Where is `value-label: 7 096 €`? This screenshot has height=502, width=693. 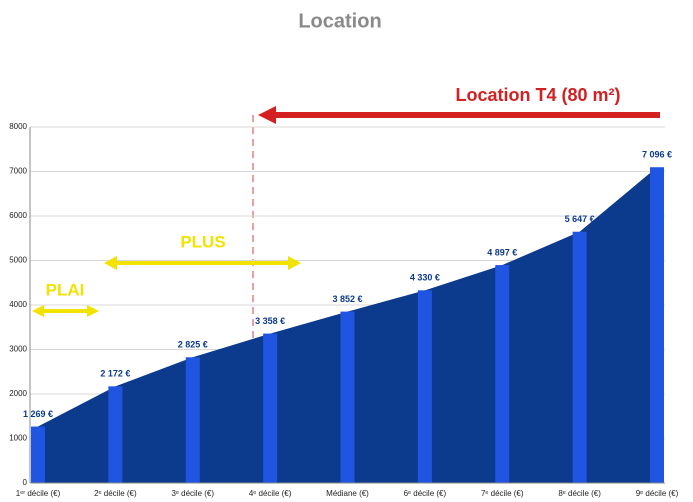 value-label: 7 096 € is located at coordinates (657, 155).